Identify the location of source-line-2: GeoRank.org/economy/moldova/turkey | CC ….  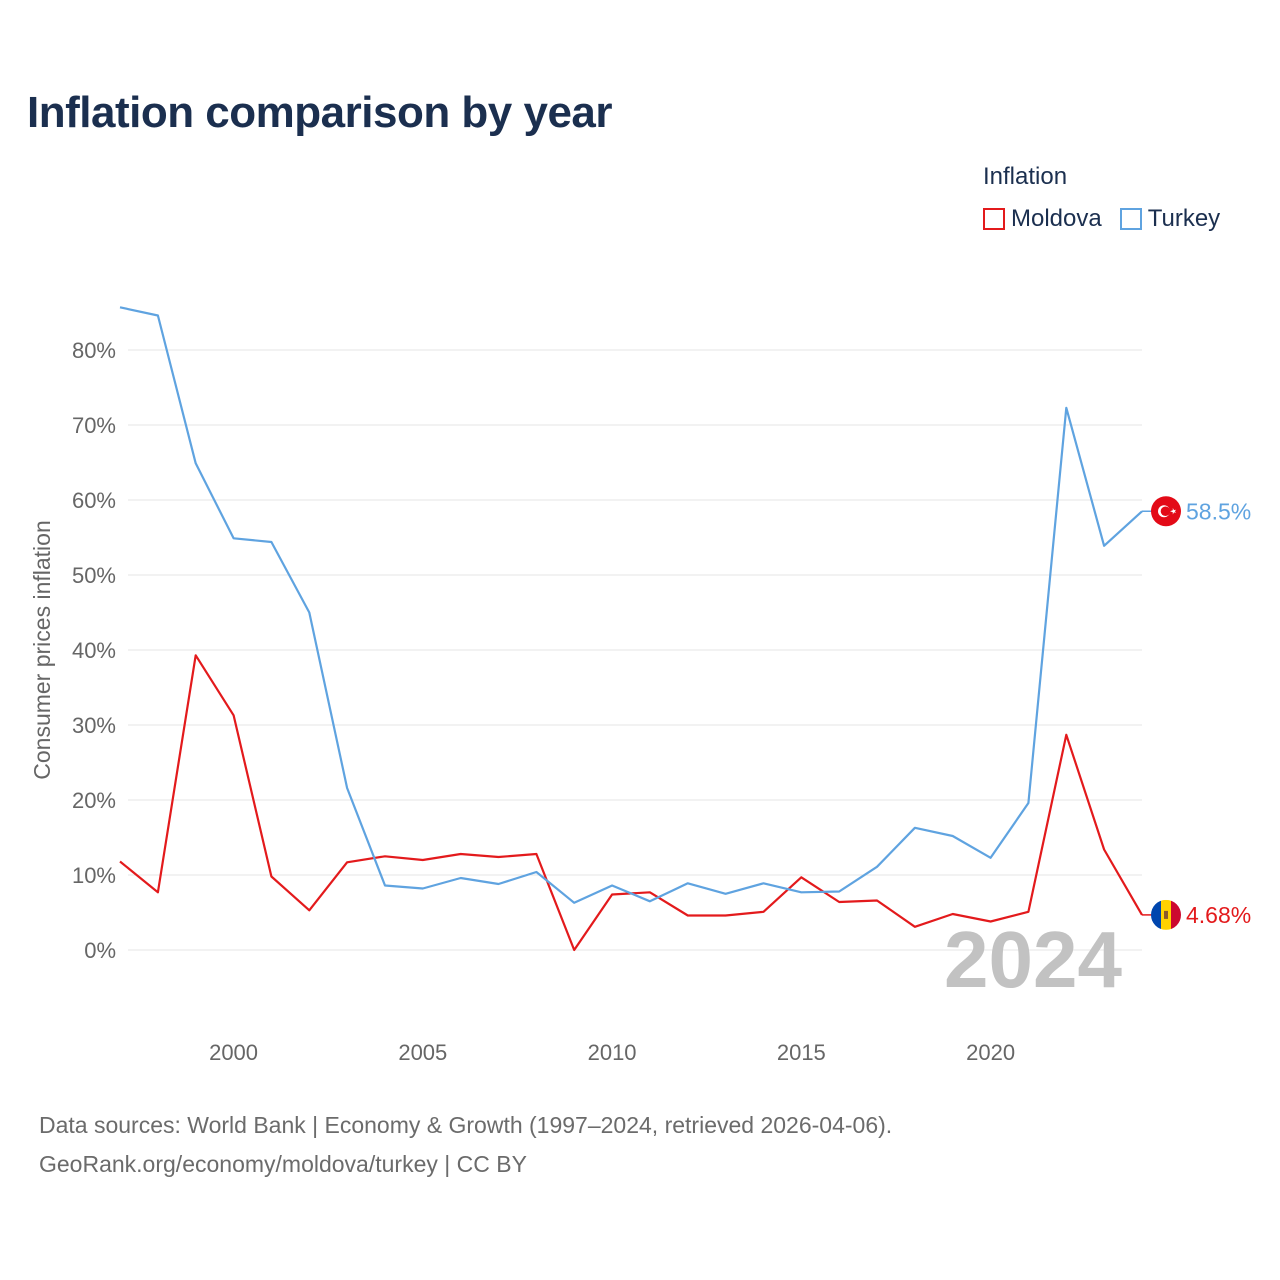
(283, 1164).